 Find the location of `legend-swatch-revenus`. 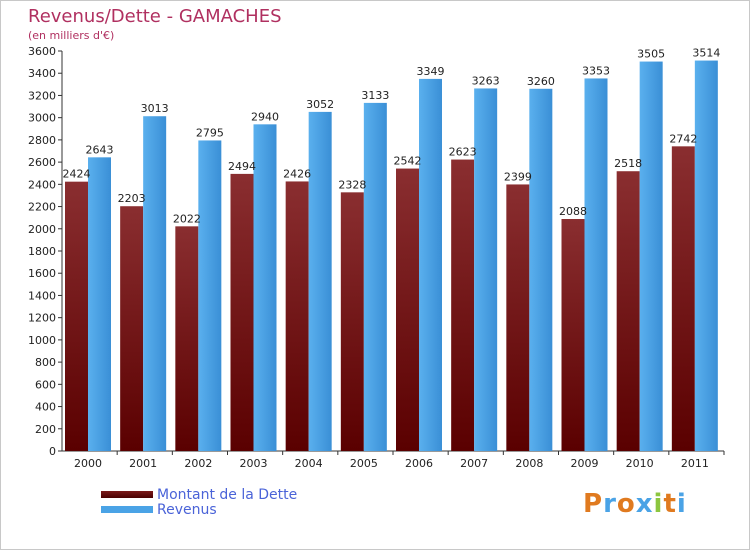

legend-swatch-revenus is located at coordinates (127, 509).